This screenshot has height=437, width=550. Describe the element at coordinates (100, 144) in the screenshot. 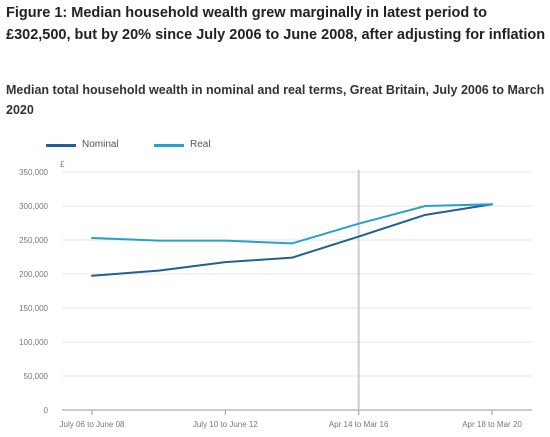

I see `legend-label-nominal: Nominal` at that location.